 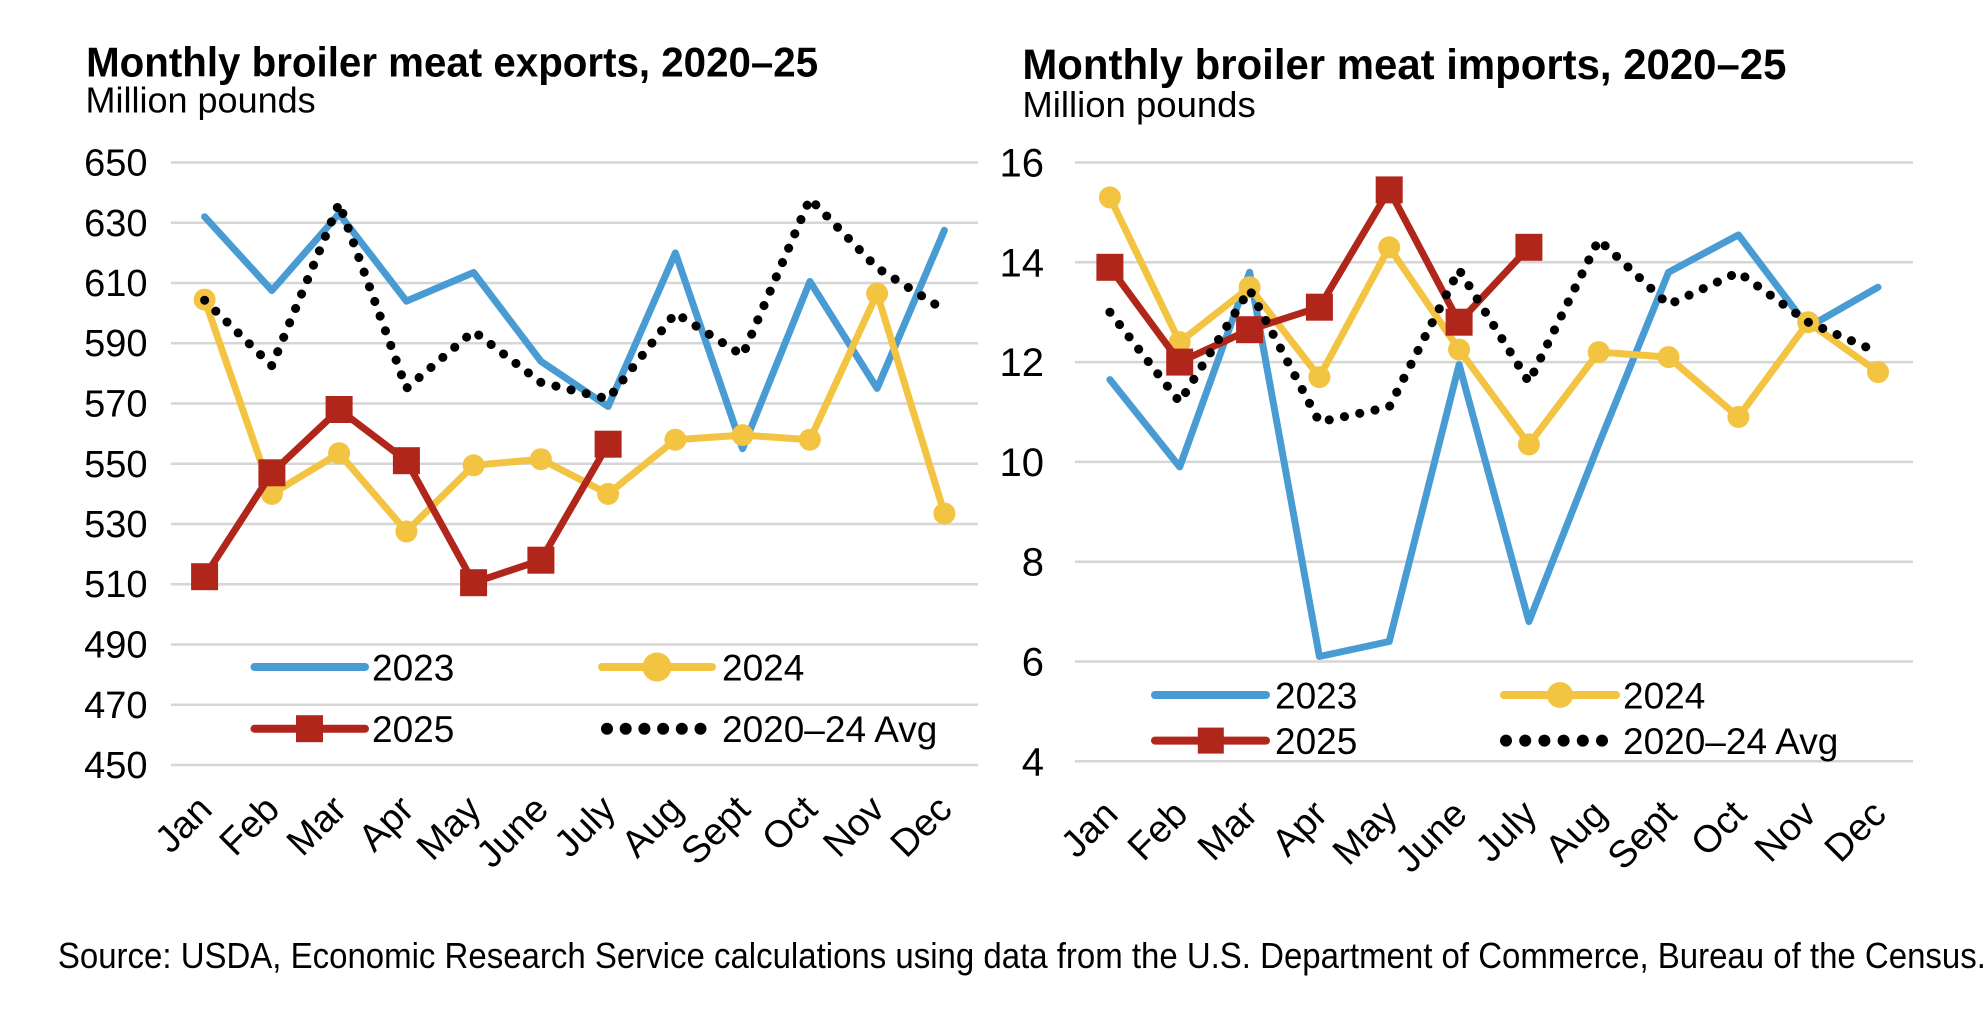 I want to click on svg-text: 570, so click(x=115, y=405).